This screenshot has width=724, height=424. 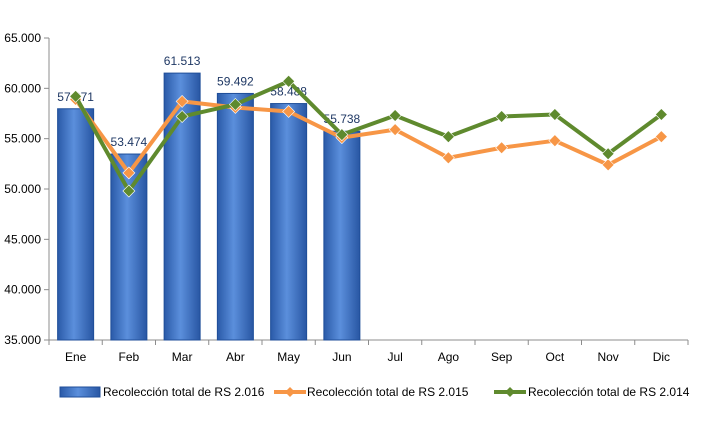 What do you see at coordinates (80, 392) in the screenshot?
I see `legend-swatch` at bounding box center [80, 392].